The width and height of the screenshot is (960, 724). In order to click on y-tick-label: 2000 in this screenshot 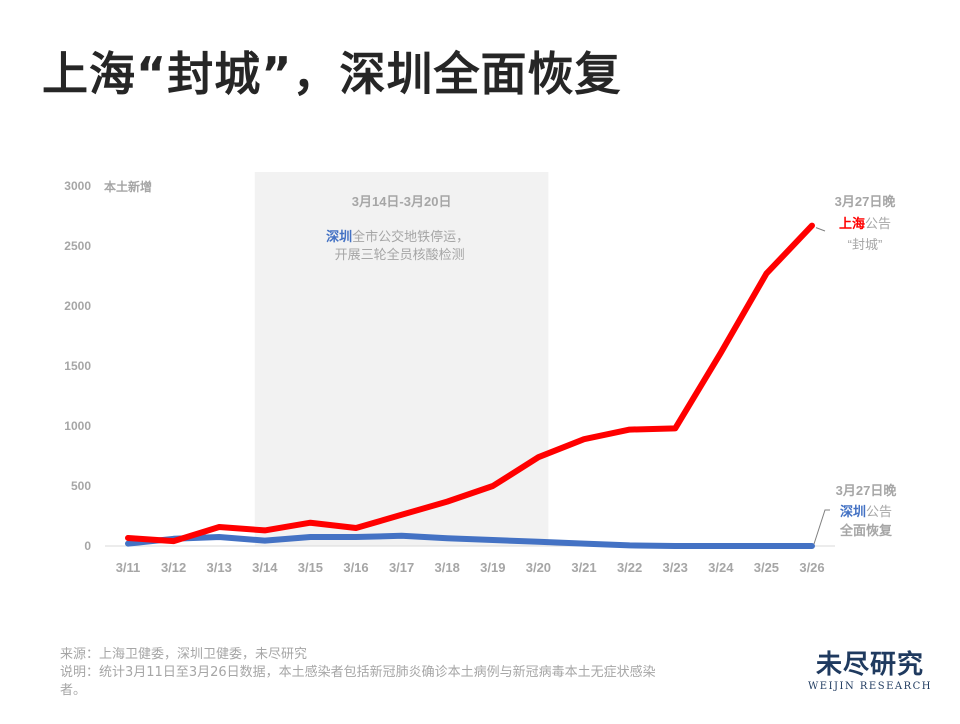, I will do `click(77, 306)`.